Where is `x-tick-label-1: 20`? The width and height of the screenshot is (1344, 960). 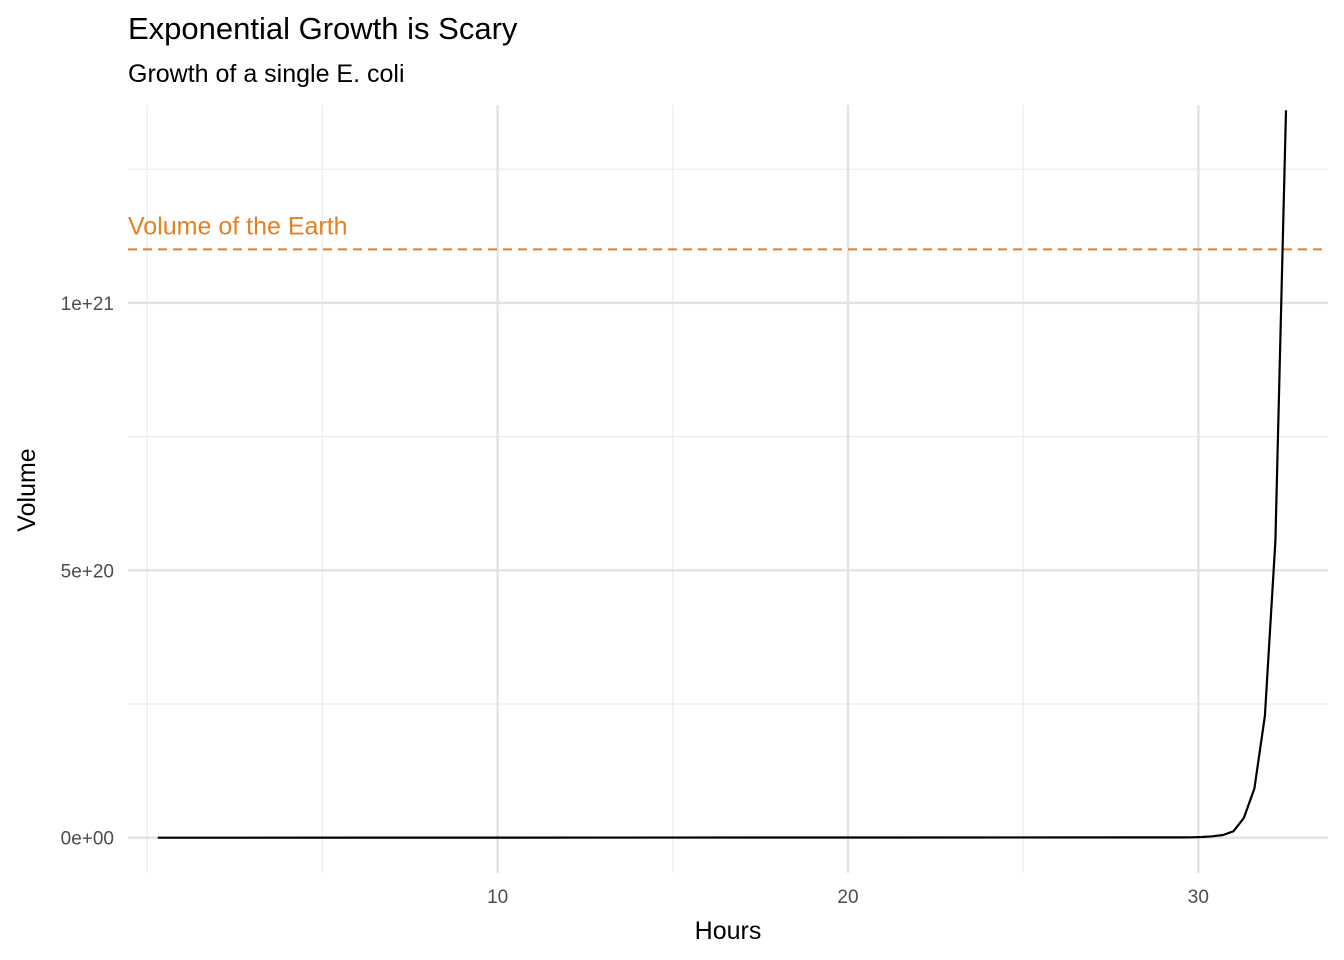
x-tick-label-1: 20 is located at coordinates (847, 897).